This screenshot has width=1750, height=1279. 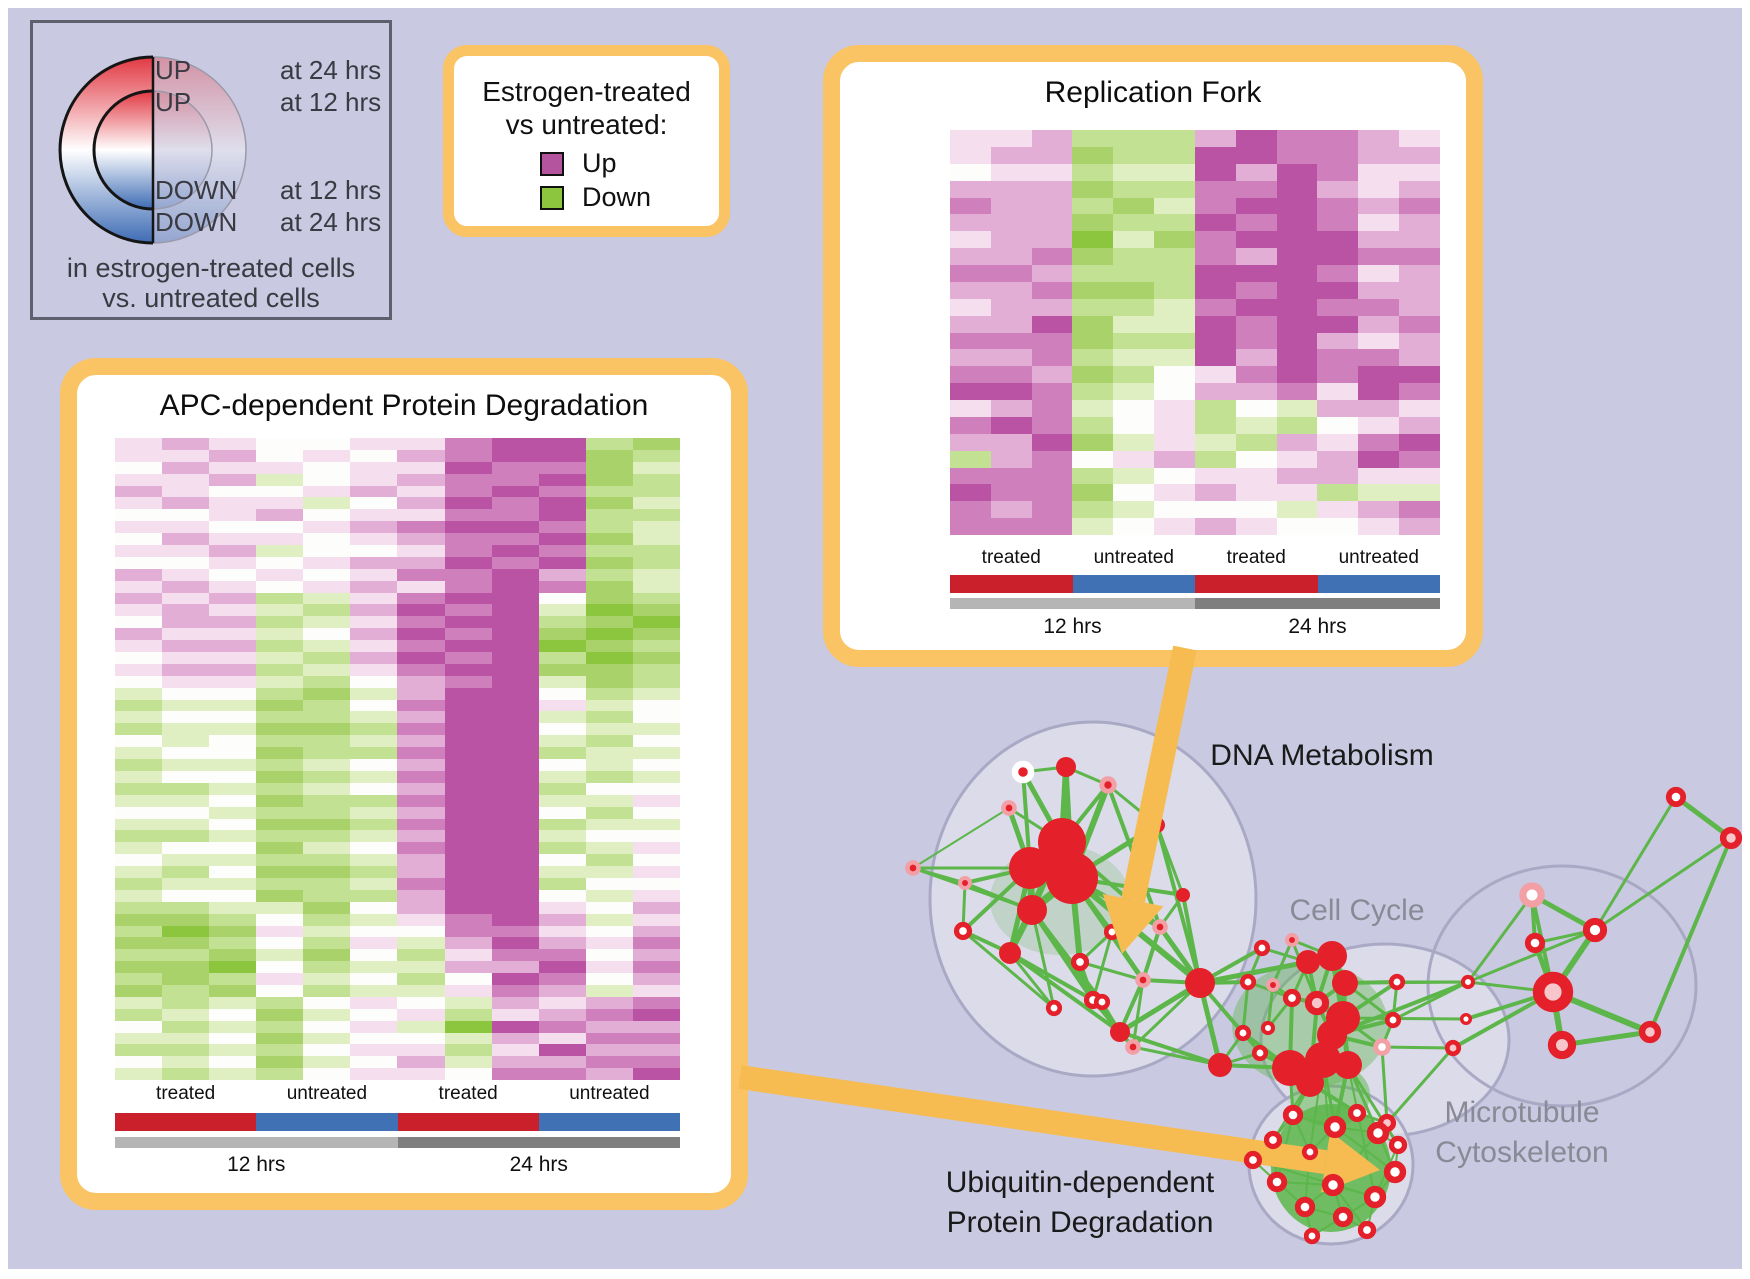 I want to click on ring-legend-line-up12: UP, so click(x=173, y=102).